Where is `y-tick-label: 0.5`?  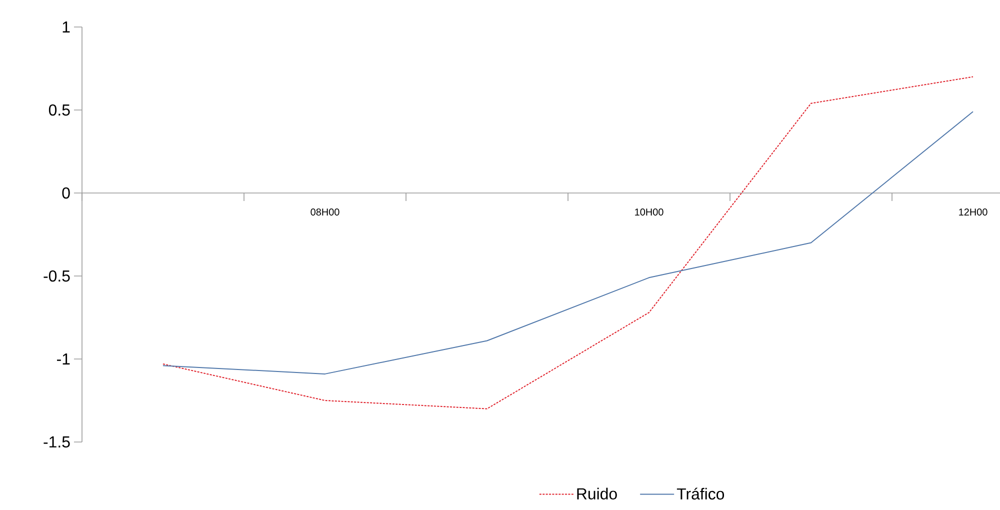
y-tick-label: 0.5 is located at coordinates (59, 110).